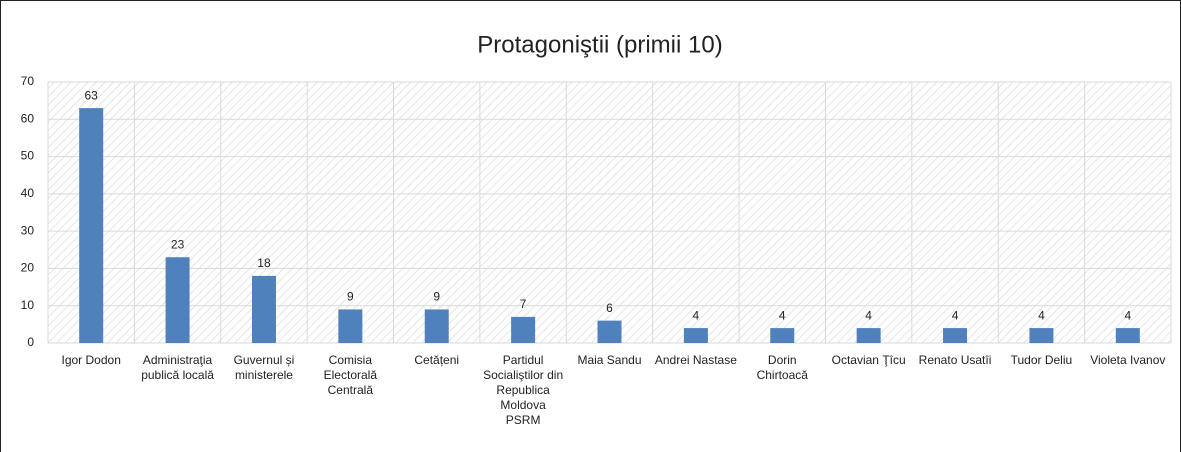 The width and height of the screenshot is (1181, 452). I want to click on y-tick-label: 40, so click(28, 193).